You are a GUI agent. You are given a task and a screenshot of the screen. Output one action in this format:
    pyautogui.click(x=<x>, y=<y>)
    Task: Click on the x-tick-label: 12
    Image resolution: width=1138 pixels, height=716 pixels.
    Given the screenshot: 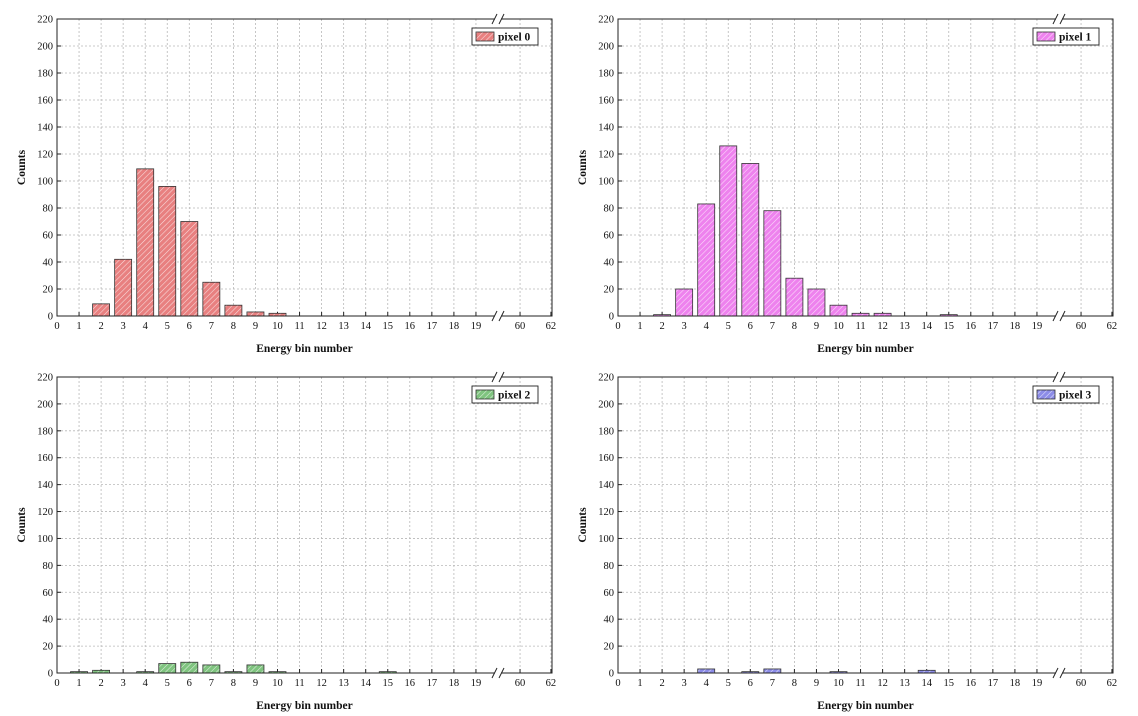 What is the action you would take?
    pyautogui.click(x=321, y=683)
    